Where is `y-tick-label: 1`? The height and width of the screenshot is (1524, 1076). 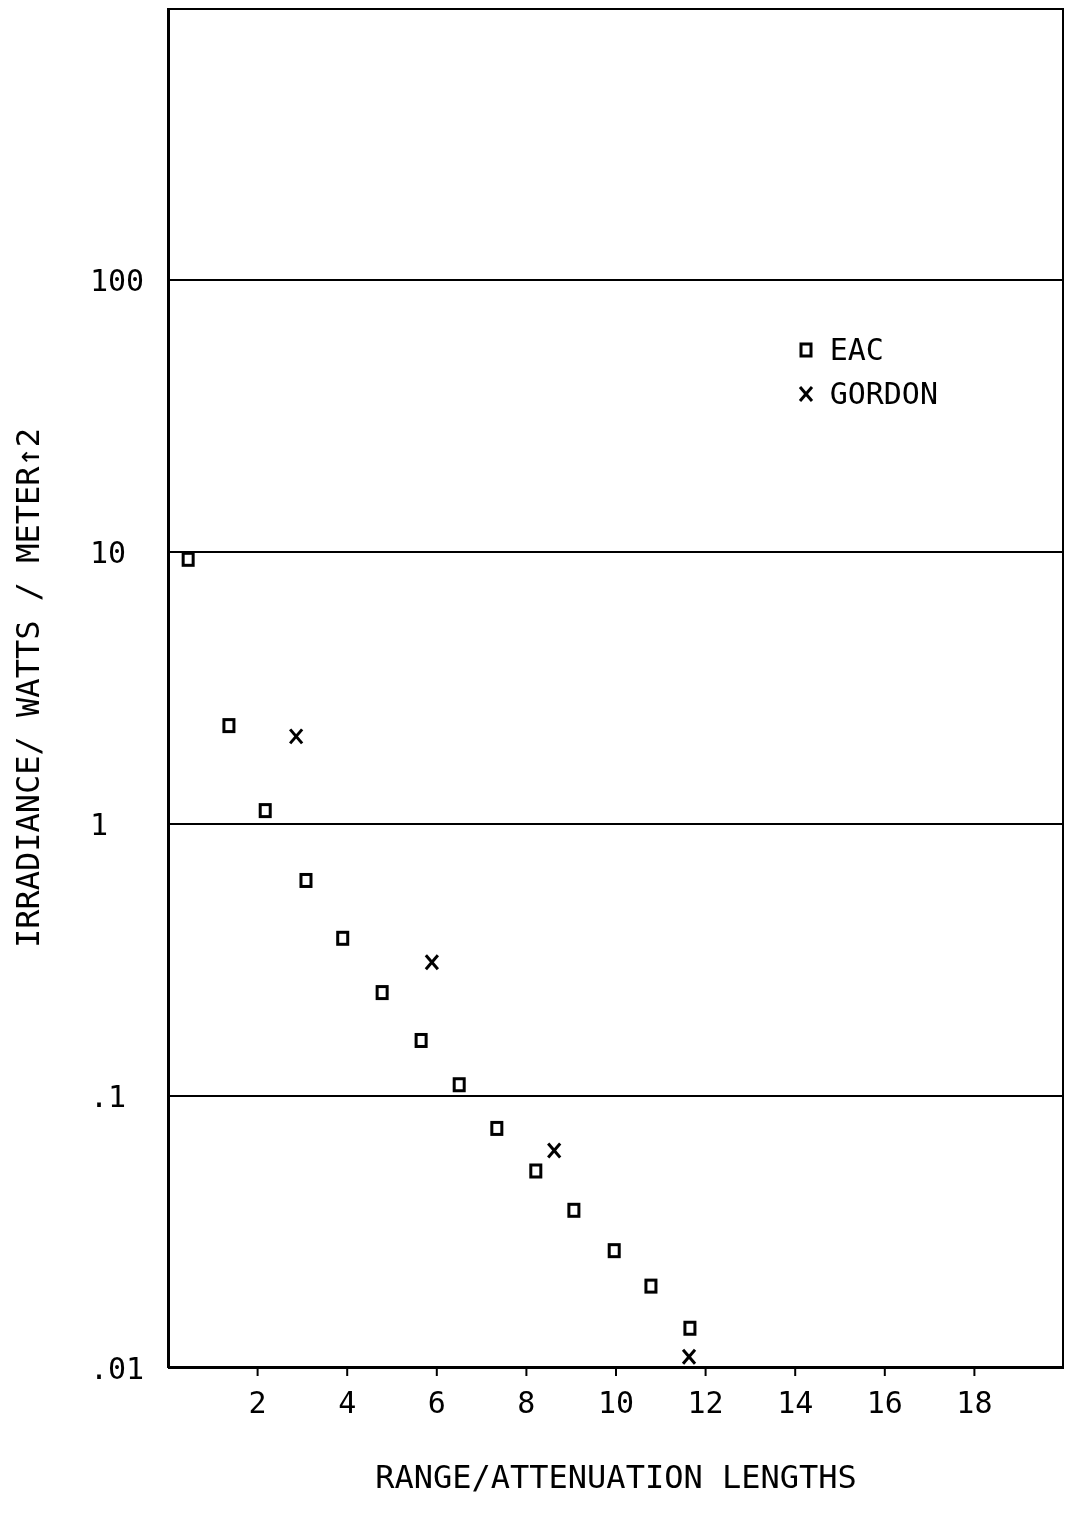
y-tick-label: 1 is located at coordinates (99, 824).